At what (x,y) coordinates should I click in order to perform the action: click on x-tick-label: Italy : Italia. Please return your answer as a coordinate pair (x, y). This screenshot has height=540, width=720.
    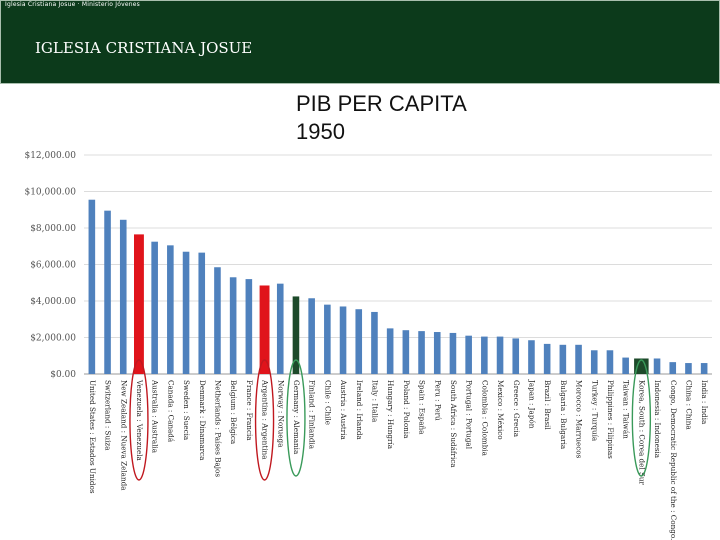
    Looking at the image, I should click on (374, 401).